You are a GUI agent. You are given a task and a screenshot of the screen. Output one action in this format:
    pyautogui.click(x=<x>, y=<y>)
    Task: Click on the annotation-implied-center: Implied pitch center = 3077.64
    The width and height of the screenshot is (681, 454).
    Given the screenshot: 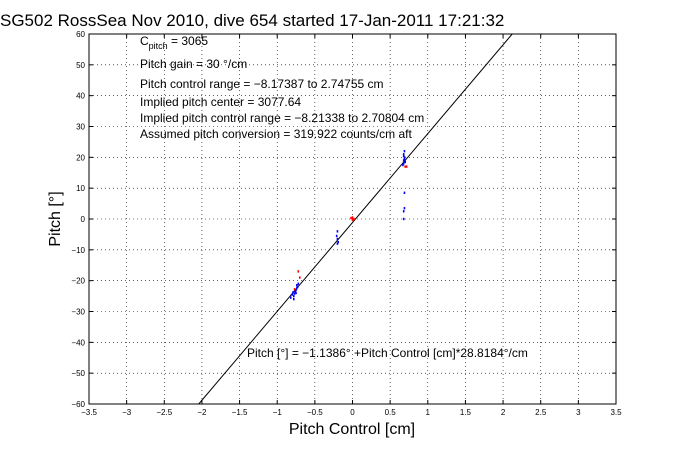 What is the action you would take?
    pyautogui.click(x=220, y=102)
    